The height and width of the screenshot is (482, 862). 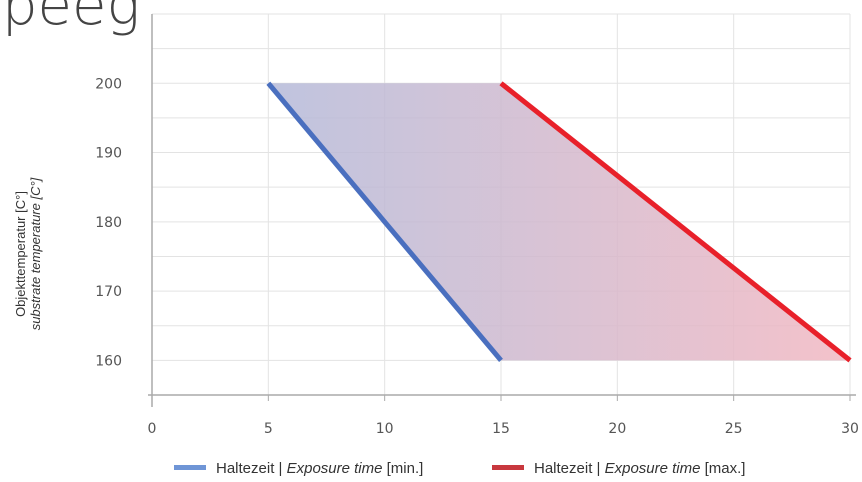 What do you see at coordinates (108, 223) in the screenshot?
I see `y-tick-label: 180` at bounding box center [108, 223].